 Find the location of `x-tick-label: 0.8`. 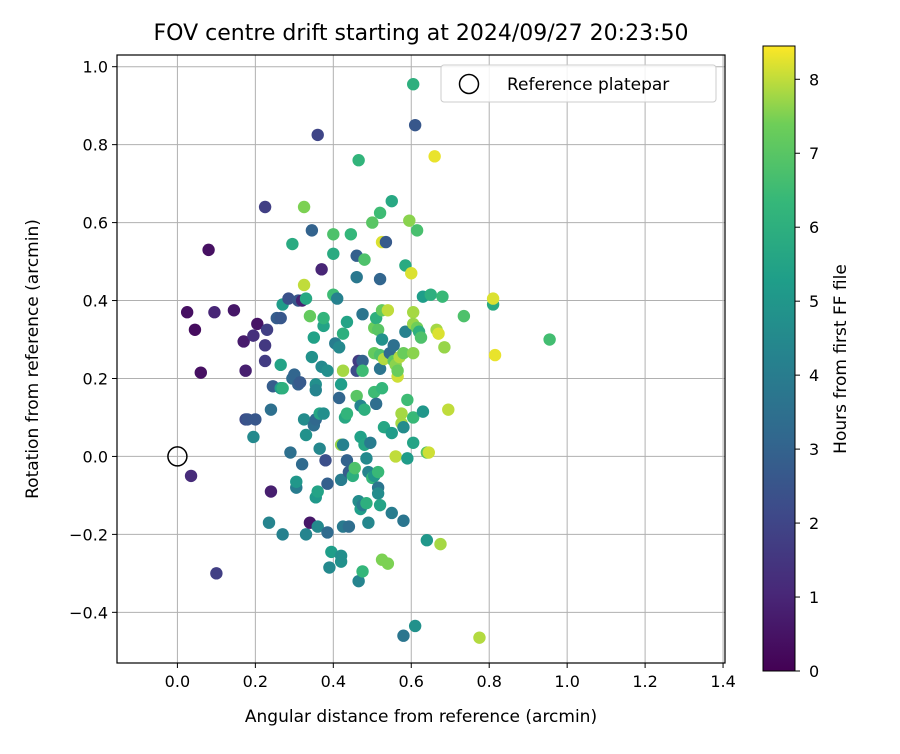

x-tick-label: 0.8 is located at coordinates (488, 681).